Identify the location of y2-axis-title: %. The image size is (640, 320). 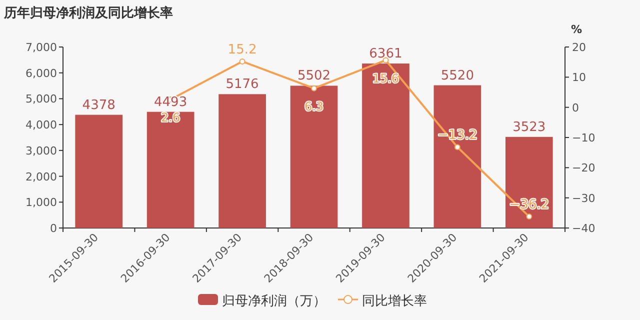
(576, 29).